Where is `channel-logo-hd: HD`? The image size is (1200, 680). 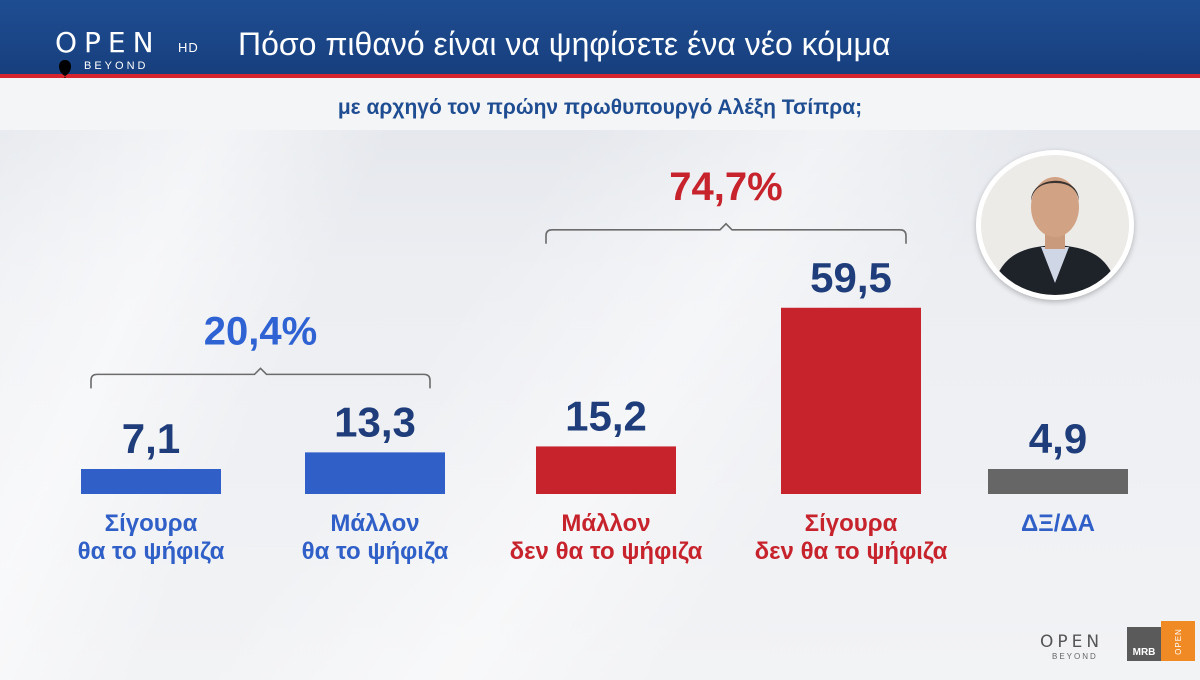 channel-logo-hd: HD is located at coordinates (188, 47).